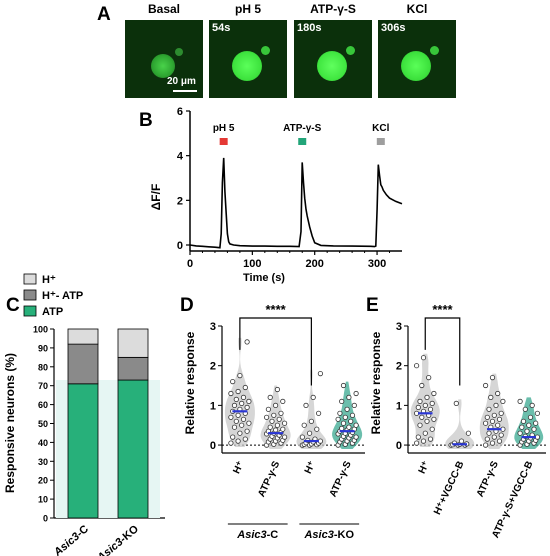  Describe the element at coordinates (252, 264) in the screenshot. I see `x-tick-label: 100` at that location.